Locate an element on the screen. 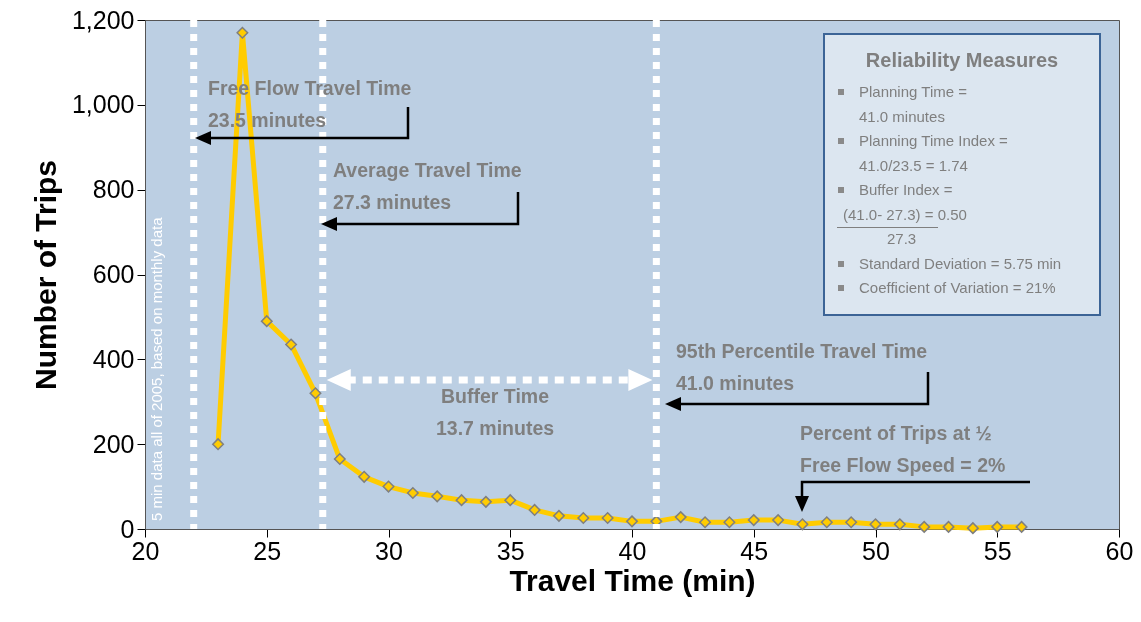  annotation: Planning Time = 41.0 minutes is located at coordinates (913, 104).